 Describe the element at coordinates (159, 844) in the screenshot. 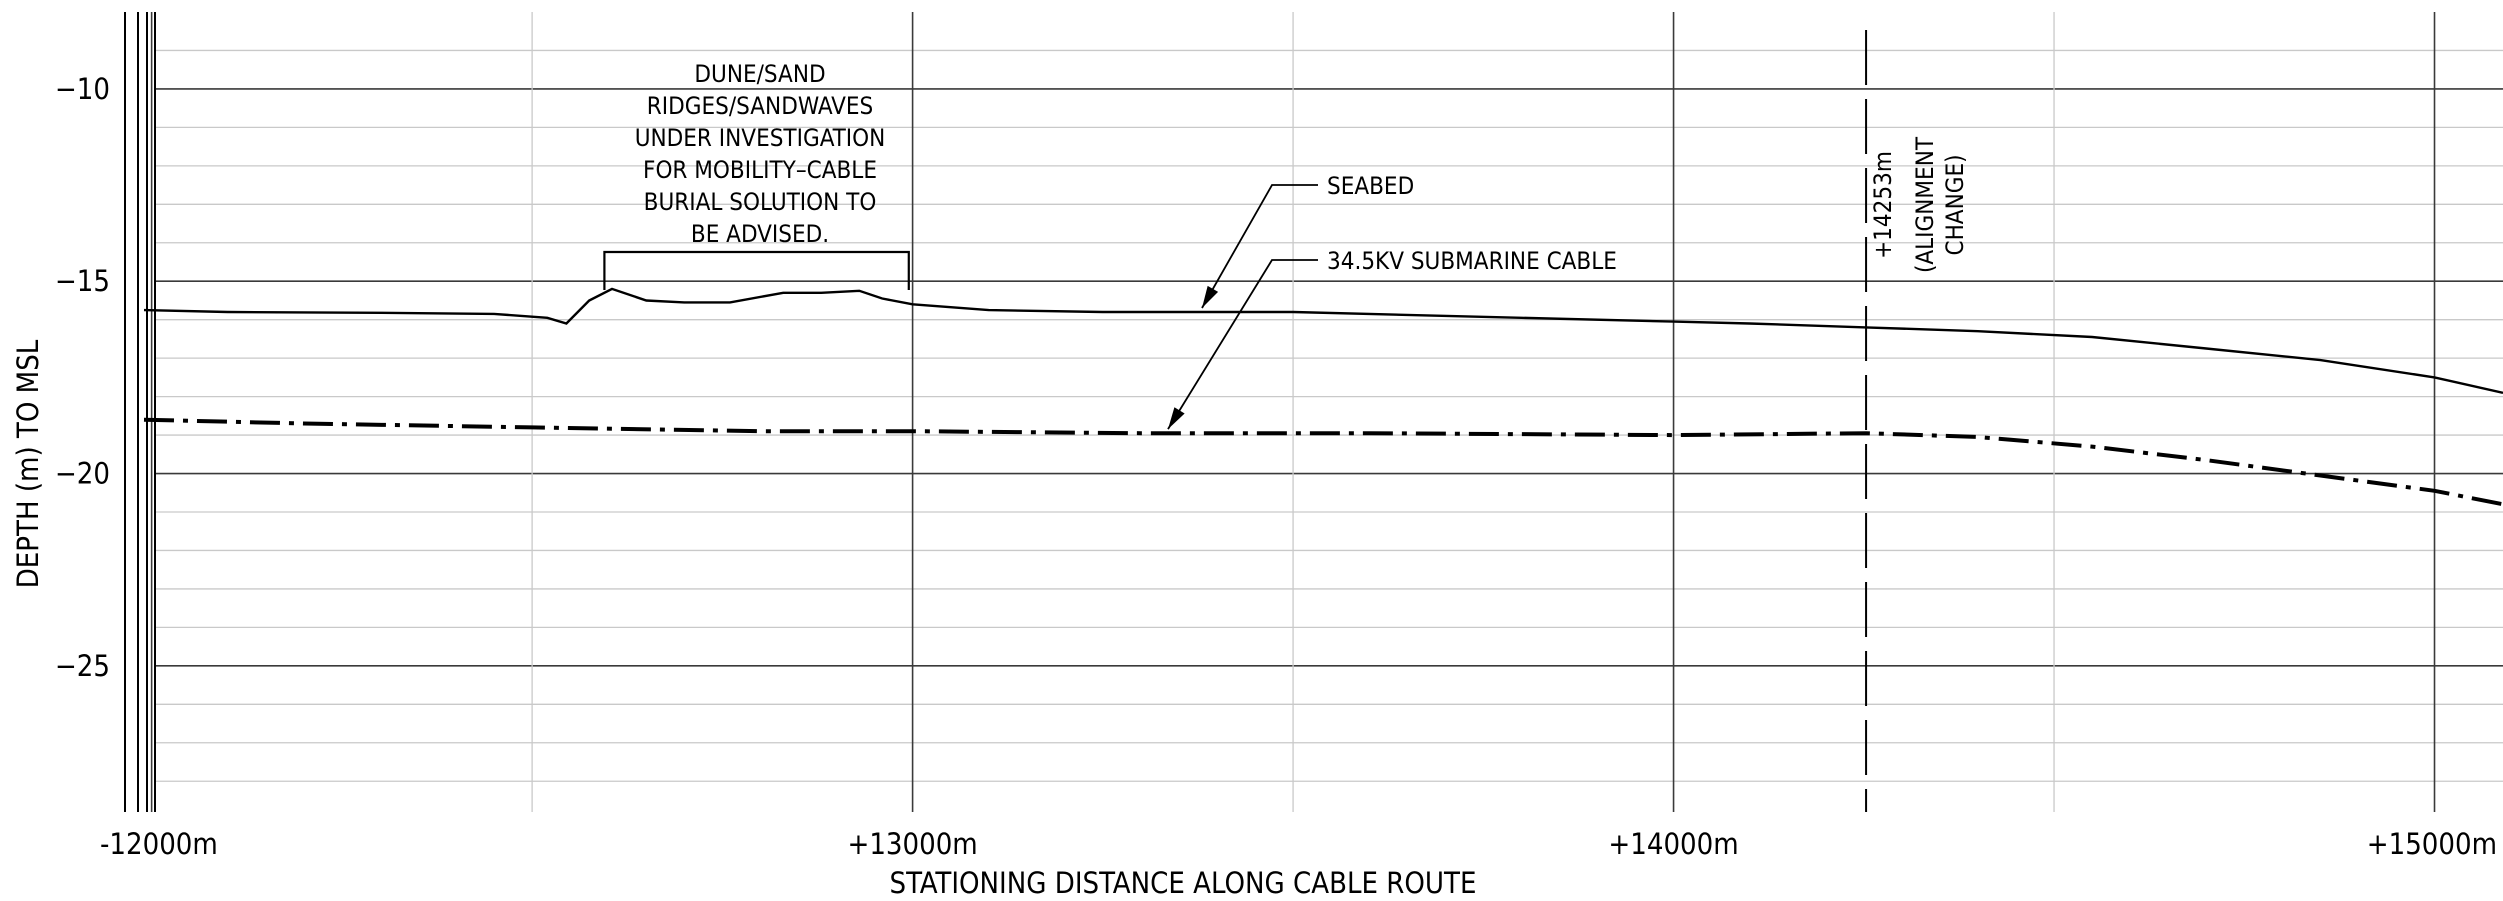

I see `x-tick-label: -12000m` at that location.